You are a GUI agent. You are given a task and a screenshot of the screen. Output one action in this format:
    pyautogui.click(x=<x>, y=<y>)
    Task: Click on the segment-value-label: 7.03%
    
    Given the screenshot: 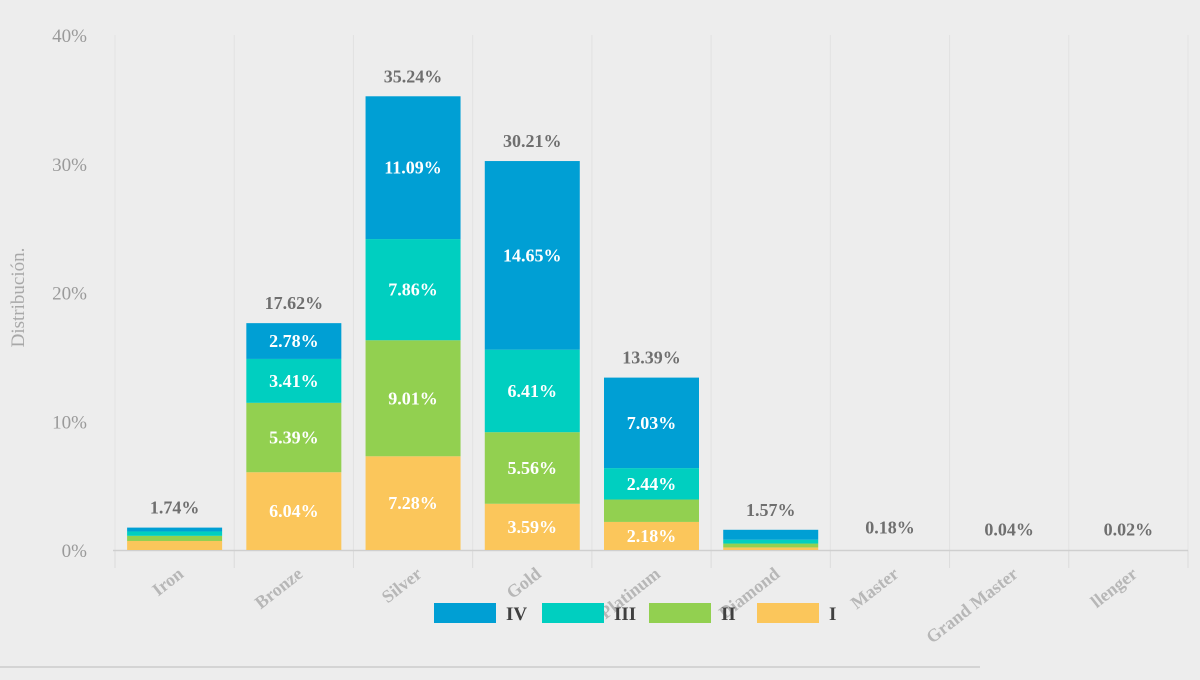 What is the action you would take?
    pyautogui.click(x=652, y=423)
    